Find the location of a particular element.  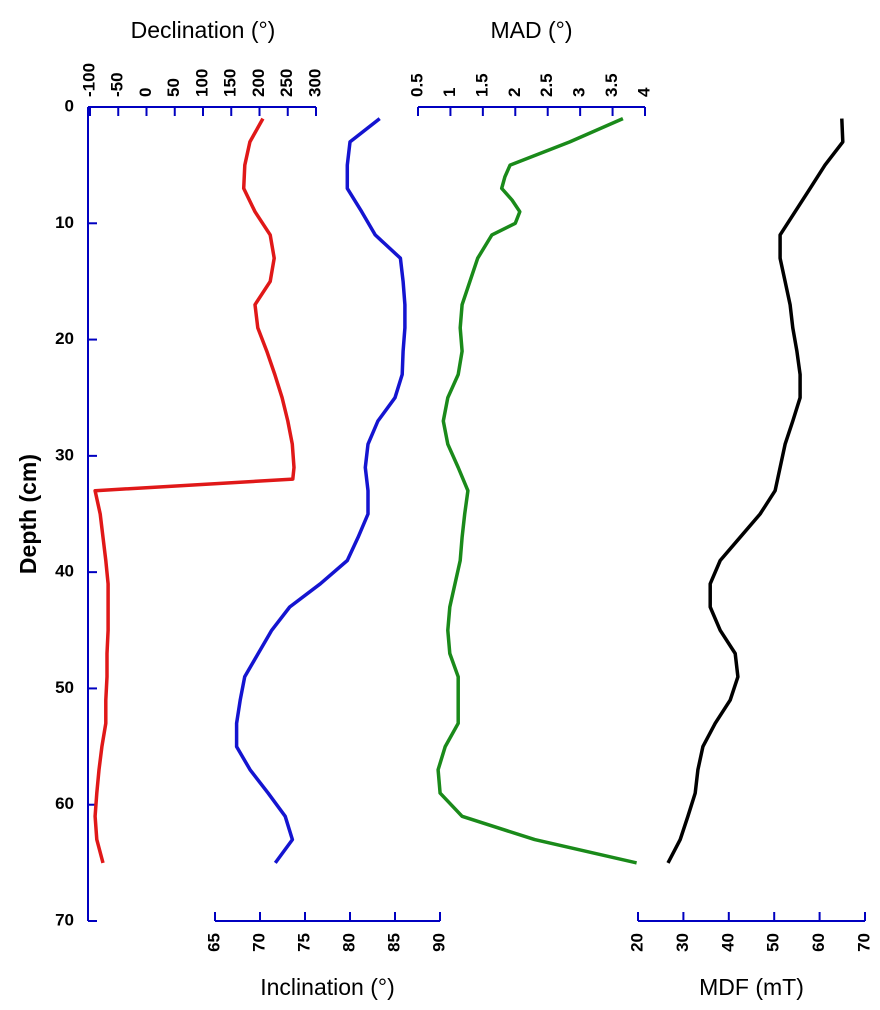

y-tick-label: 10 is located at coordinates (64, 222).